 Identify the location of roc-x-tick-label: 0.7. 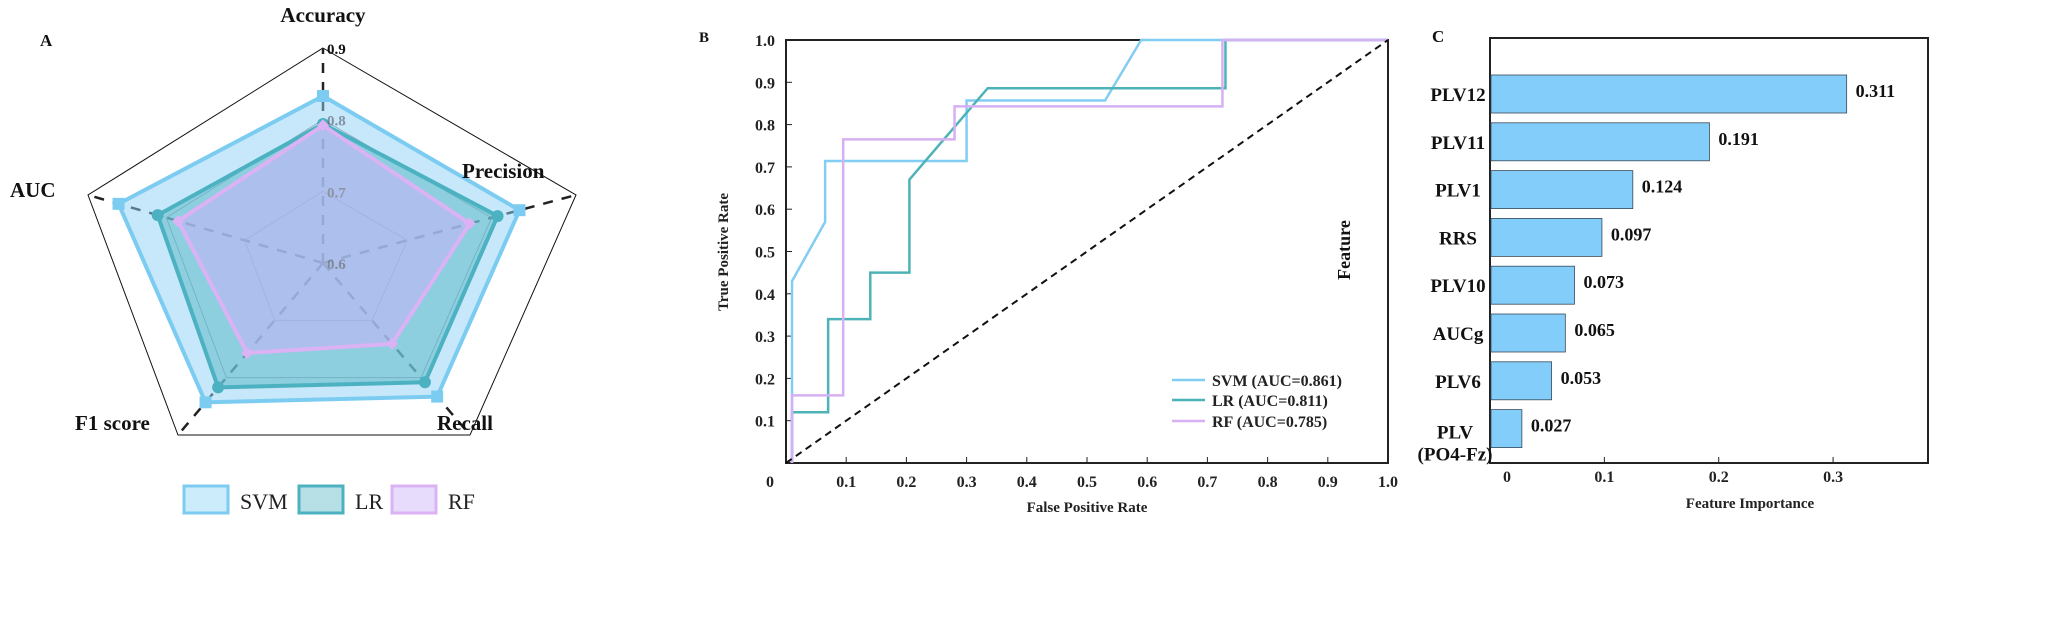
(1207, 482).